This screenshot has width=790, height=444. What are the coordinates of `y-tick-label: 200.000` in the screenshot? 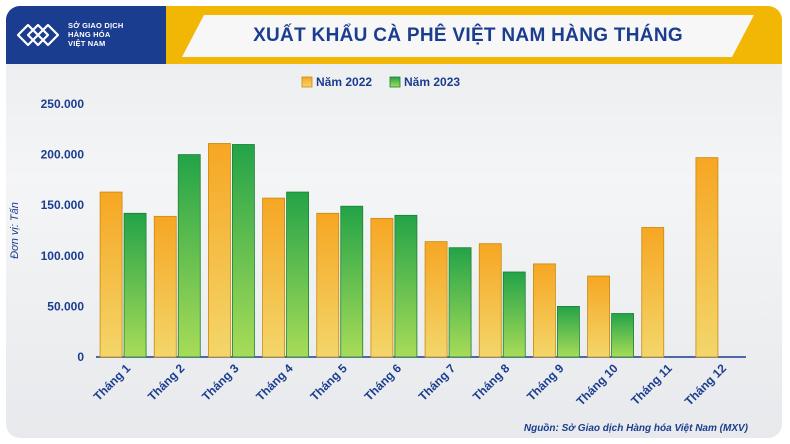 It's located at (63, 155).